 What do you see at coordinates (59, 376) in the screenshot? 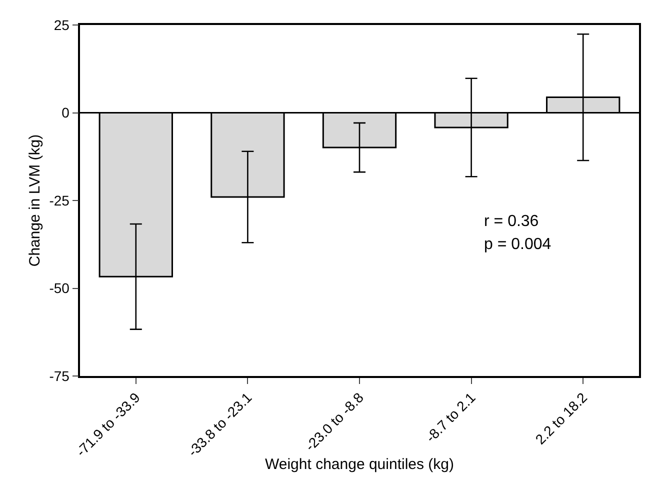
I see `y-tick-label: -75` at bounding box center [59, 376].